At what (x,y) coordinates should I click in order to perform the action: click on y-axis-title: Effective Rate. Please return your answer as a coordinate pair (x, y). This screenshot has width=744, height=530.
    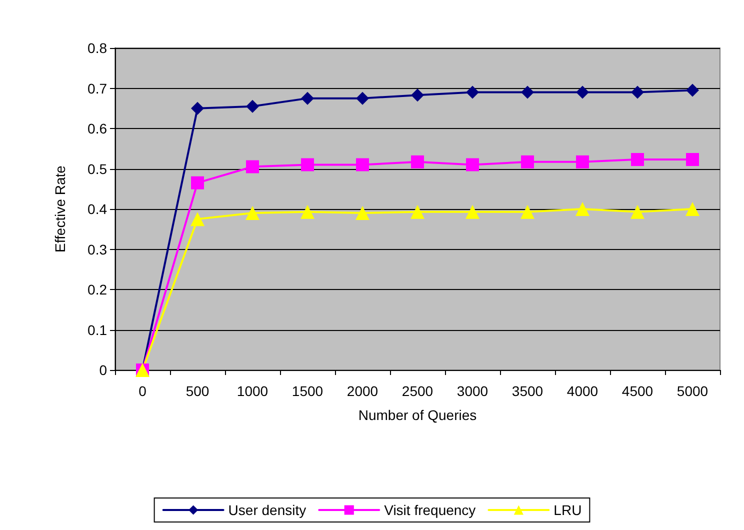
    Looking at the image, I should click on (60, 208).